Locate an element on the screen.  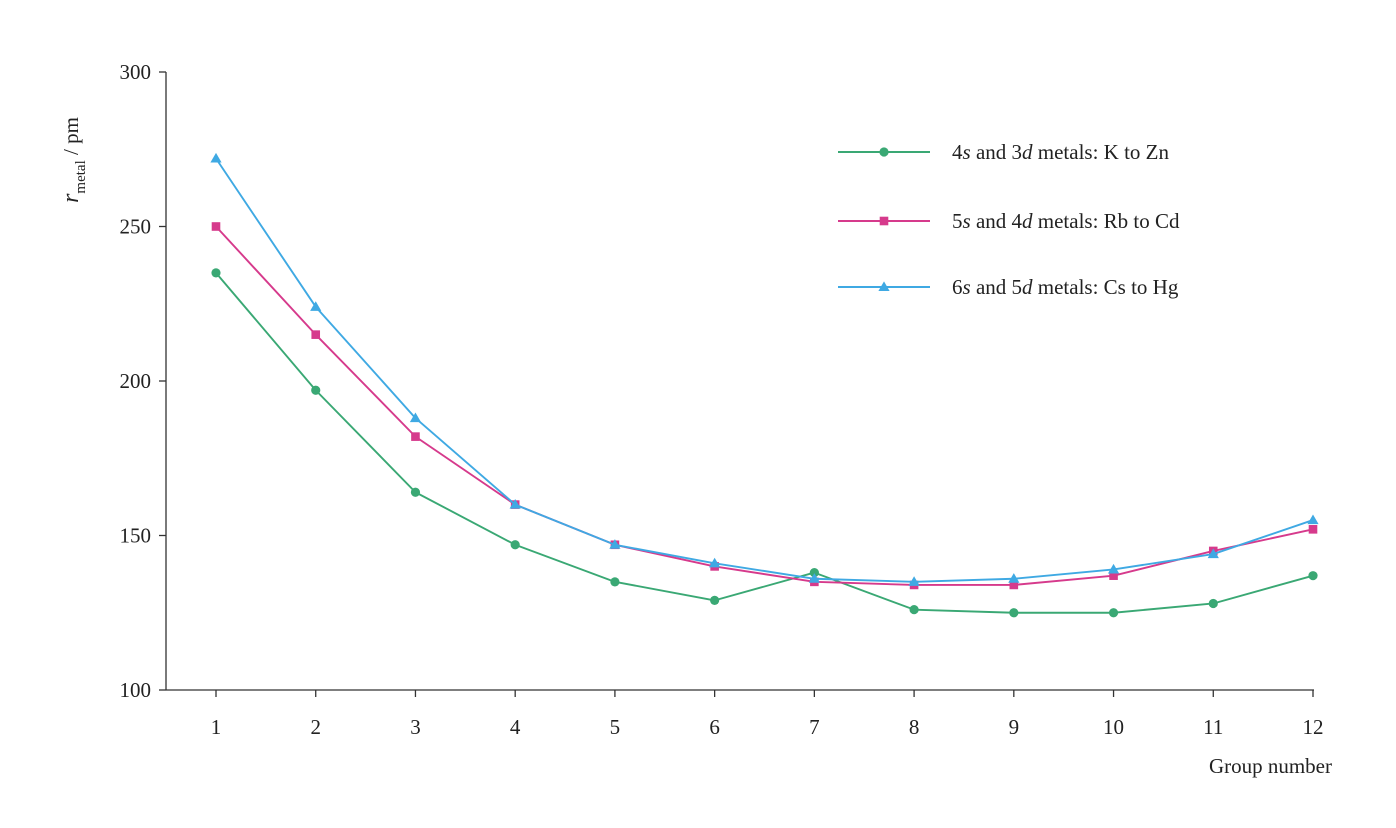
legend-label: 6s and 5d metals: Cs to Hg is located at coordinates (1065, 287).